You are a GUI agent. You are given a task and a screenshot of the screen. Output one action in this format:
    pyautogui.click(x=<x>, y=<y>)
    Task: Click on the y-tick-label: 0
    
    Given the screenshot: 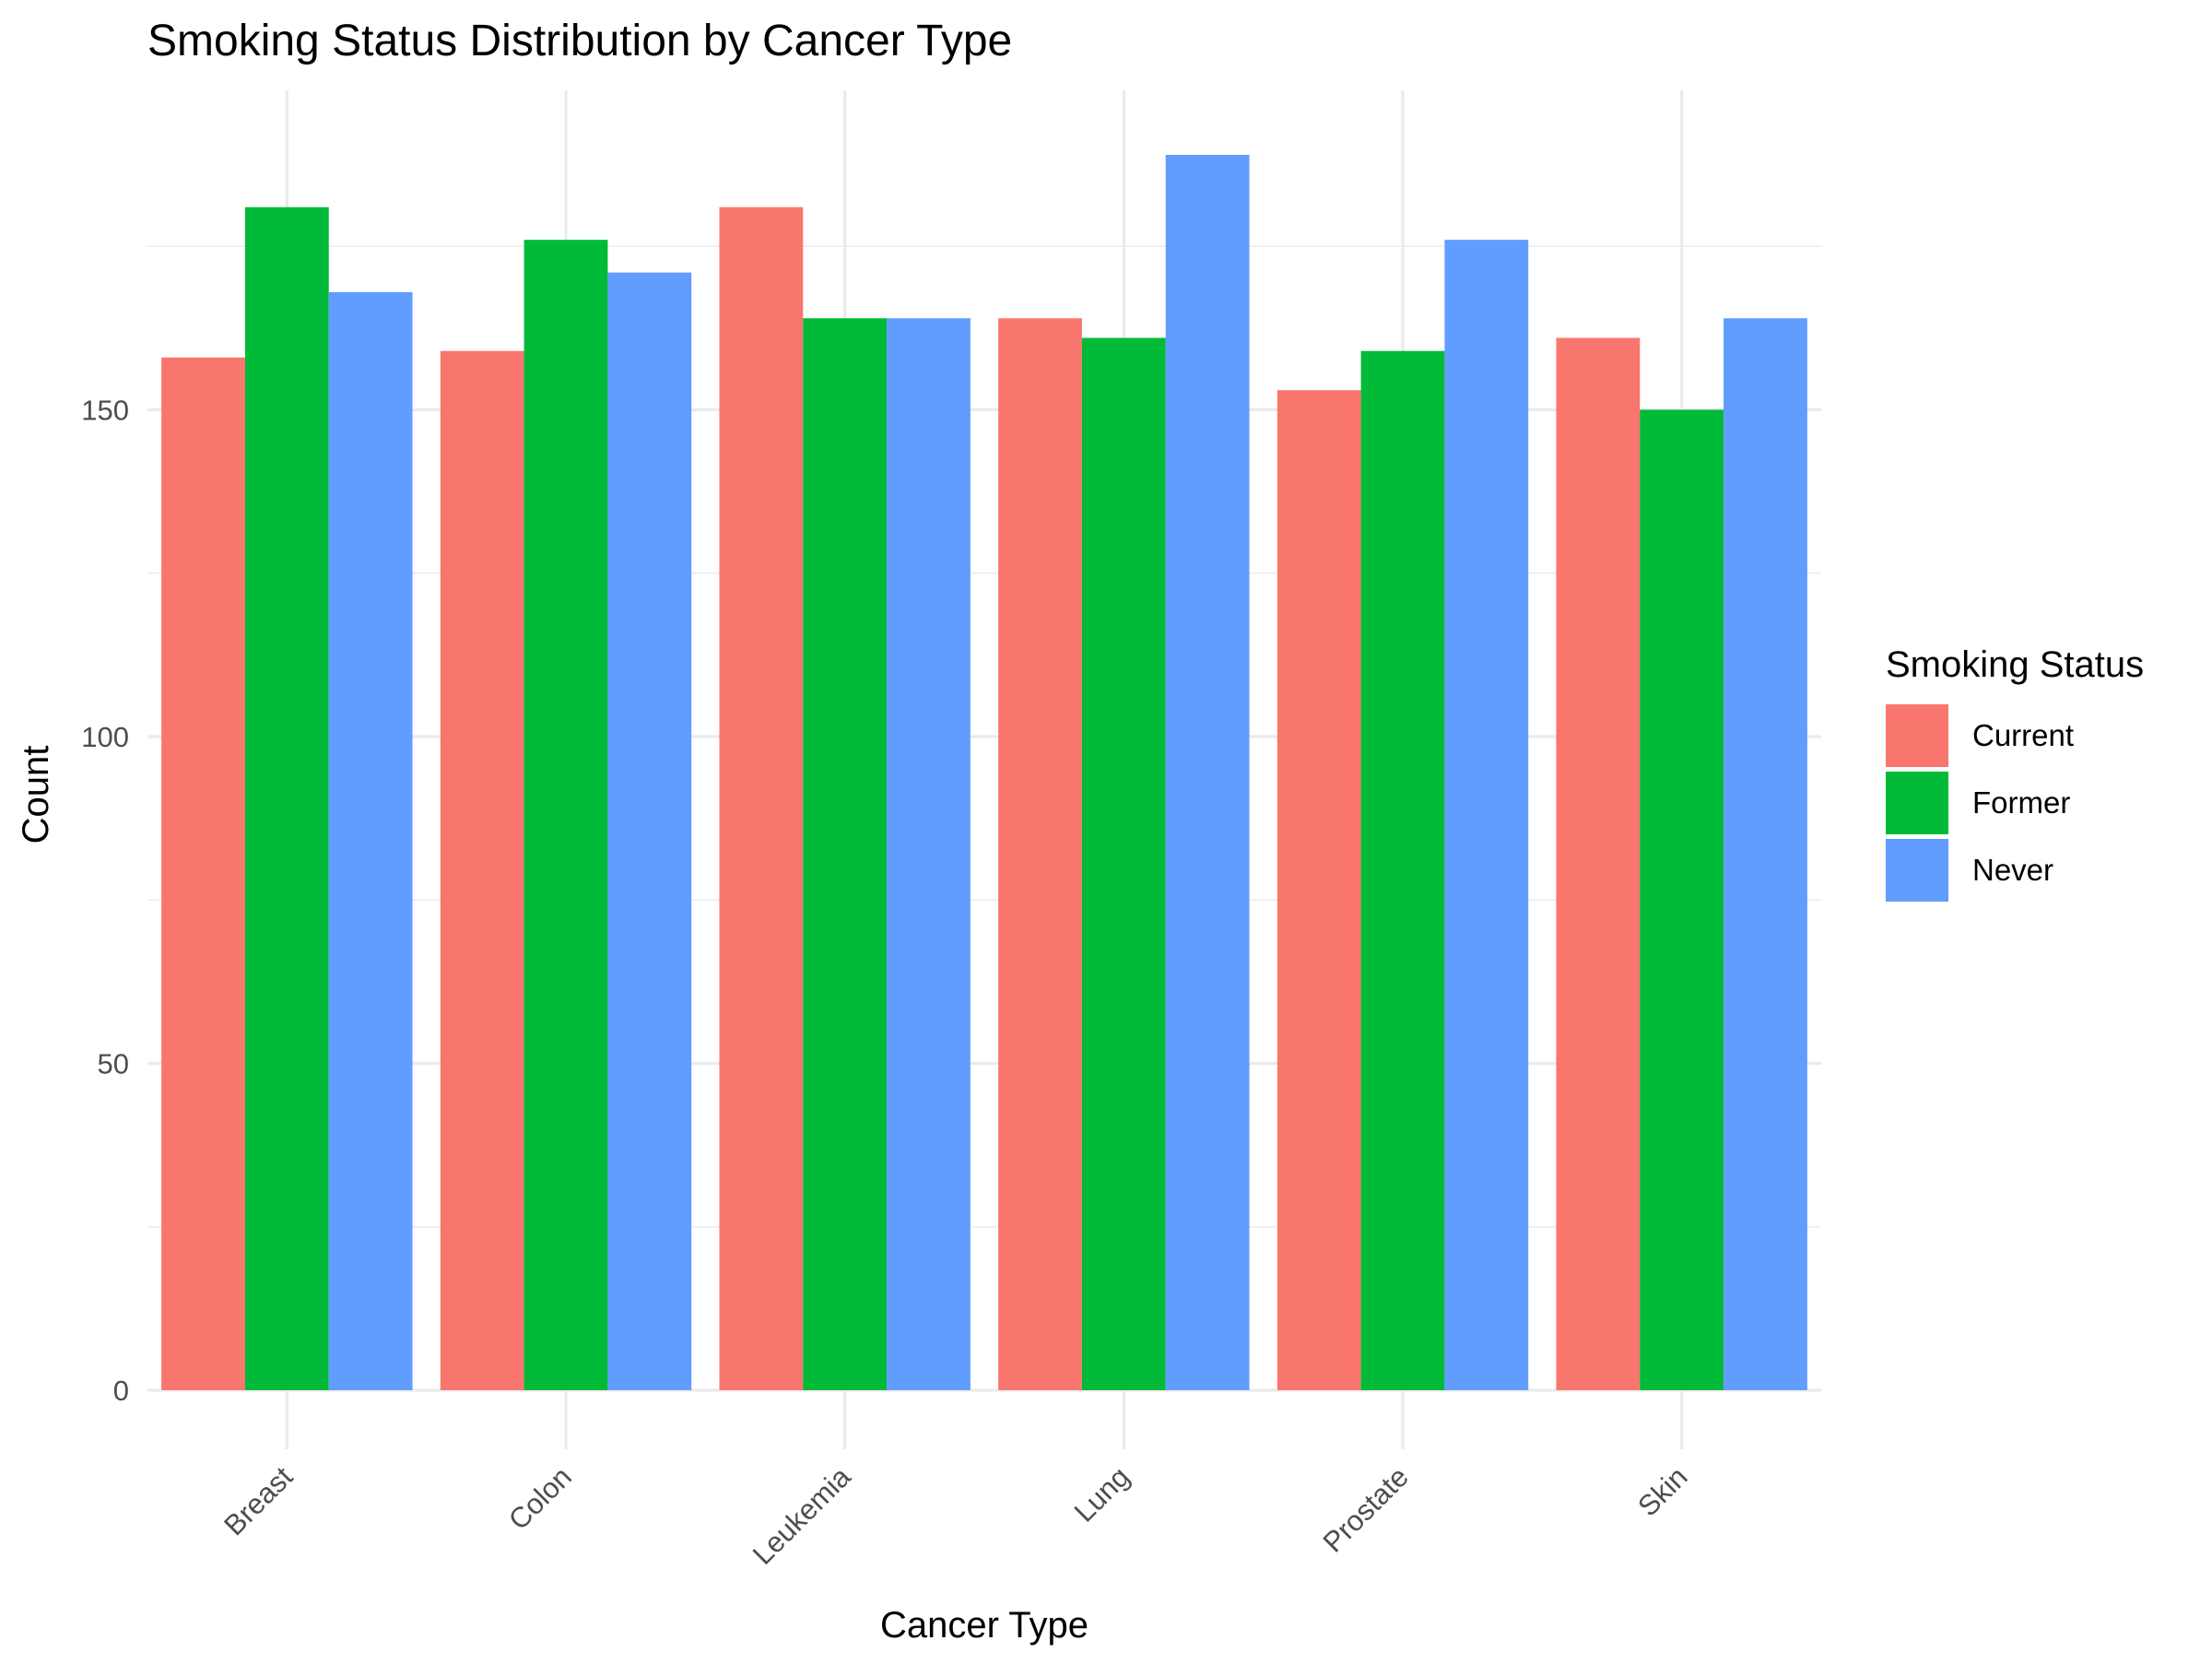 What is the action you would take?
    pyautogui.click(x=121, y=1391)
    